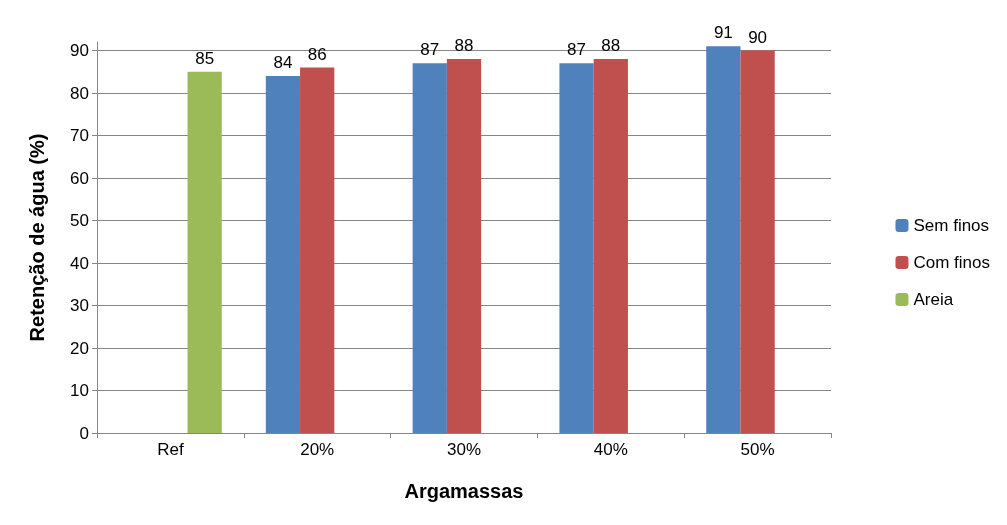 The height and width of the screenshot is (525, 1007). Describe the element at coordinates (170, 449) in the screenshot. I see `x-tick-label: Ref` at that location.